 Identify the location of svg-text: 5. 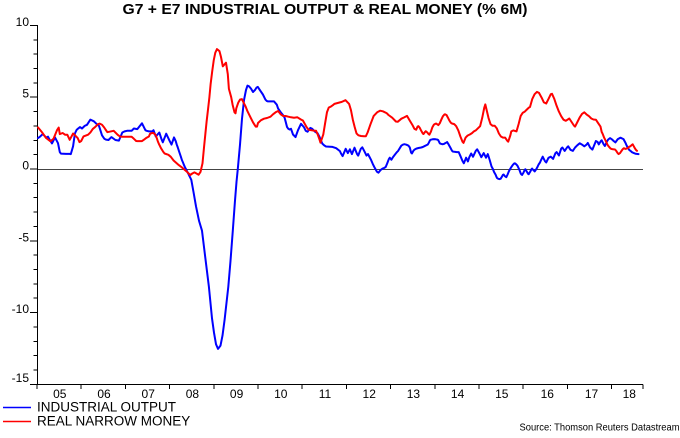
(25, 94).